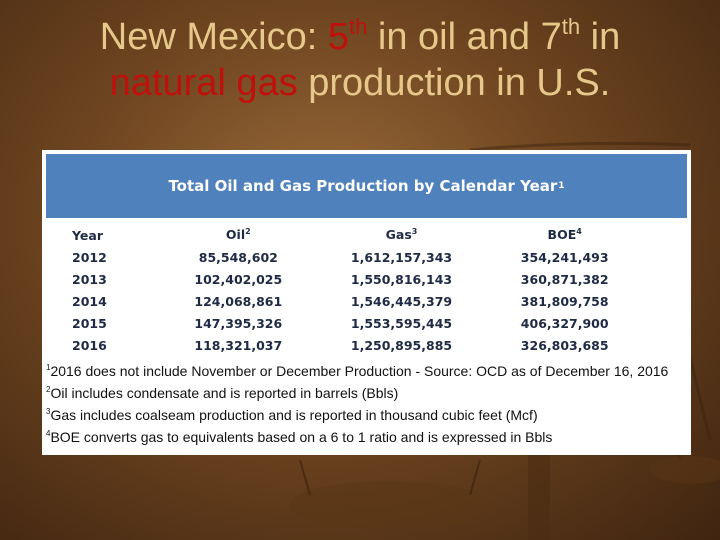 This screenshot has width=720, height=540. I want to click on cell-year: 2016, so click(89, 345).